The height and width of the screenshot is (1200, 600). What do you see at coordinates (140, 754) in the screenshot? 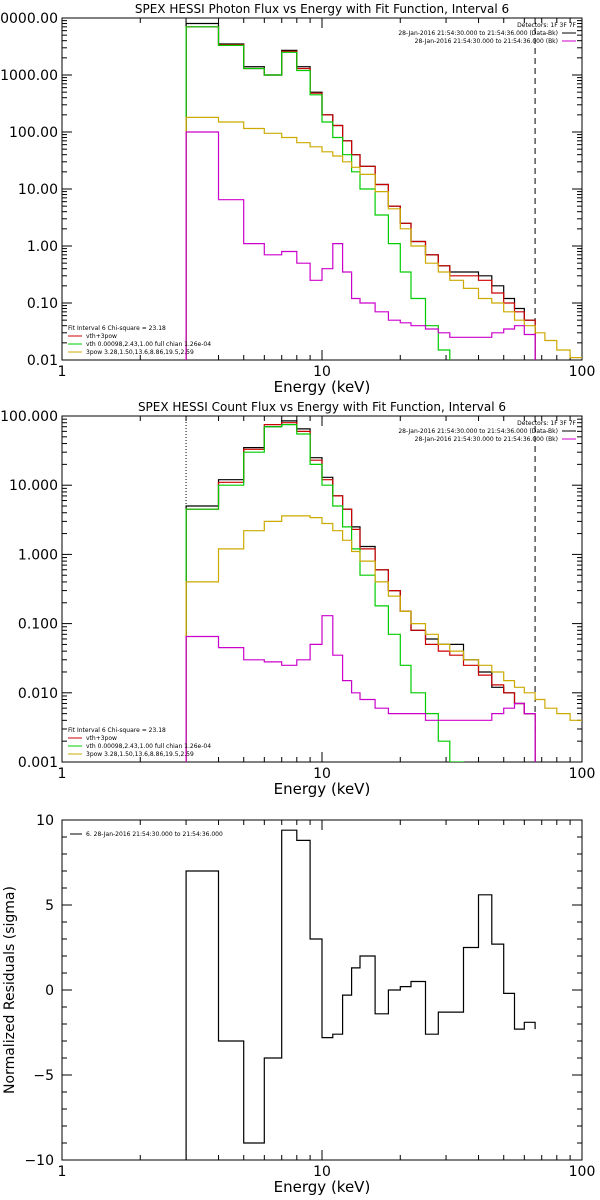
I see `panel2-legend-bl-text: 3pow 3.28,1.50,13.6,8.86,19.5,2.59` at bounding box center [140, 754].